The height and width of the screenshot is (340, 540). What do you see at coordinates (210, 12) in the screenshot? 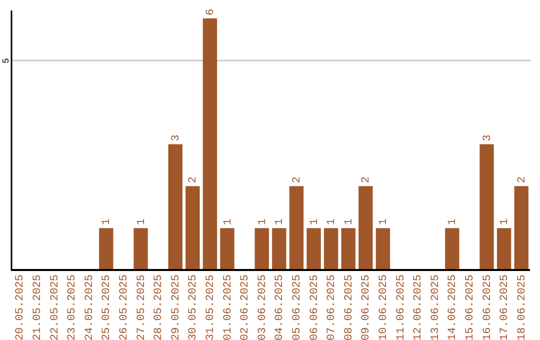
I see `data-label: 6` at bounding box center [210, 12].